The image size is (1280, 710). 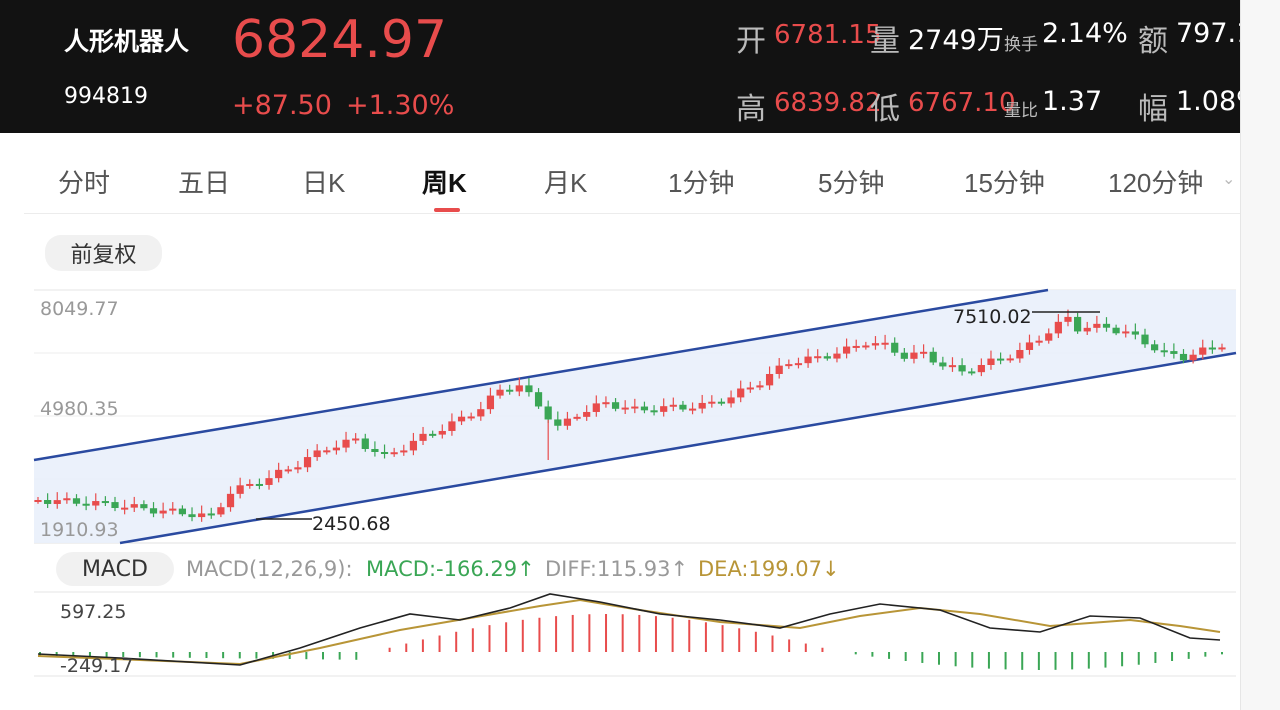 What do you see at coordinates (79, 309) in the screenshot?
I see `axis-label-top: 8049.77` at bounding box center [79, 309].